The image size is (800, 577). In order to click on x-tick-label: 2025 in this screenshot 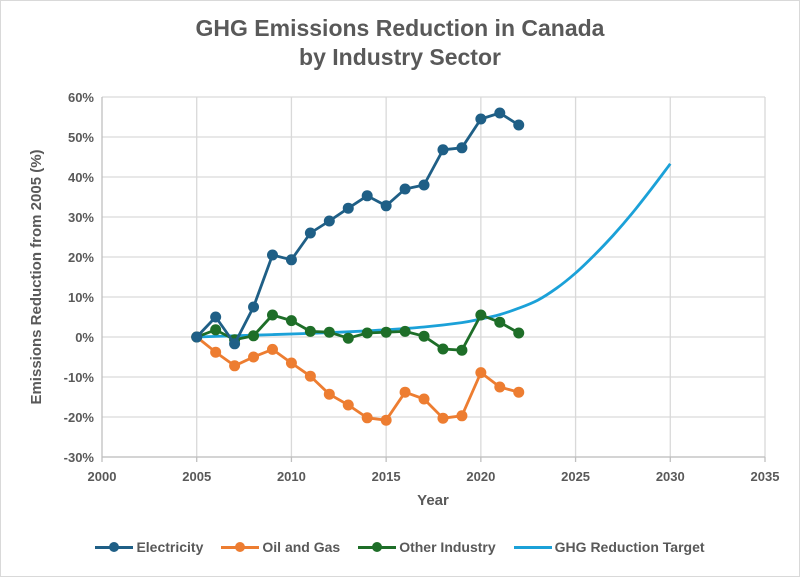, I will do `click(575, 476)`.